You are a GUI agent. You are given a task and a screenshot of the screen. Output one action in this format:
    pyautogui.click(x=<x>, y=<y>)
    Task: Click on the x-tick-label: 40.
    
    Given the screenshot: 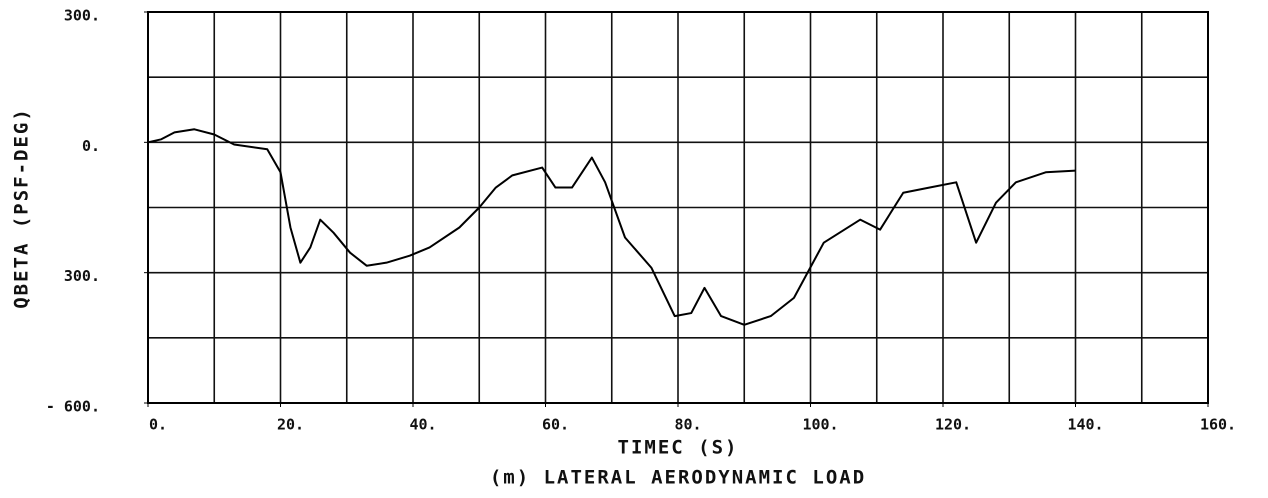 What is the action you would take?
    pyautogui.click(x=422, y=425)
    